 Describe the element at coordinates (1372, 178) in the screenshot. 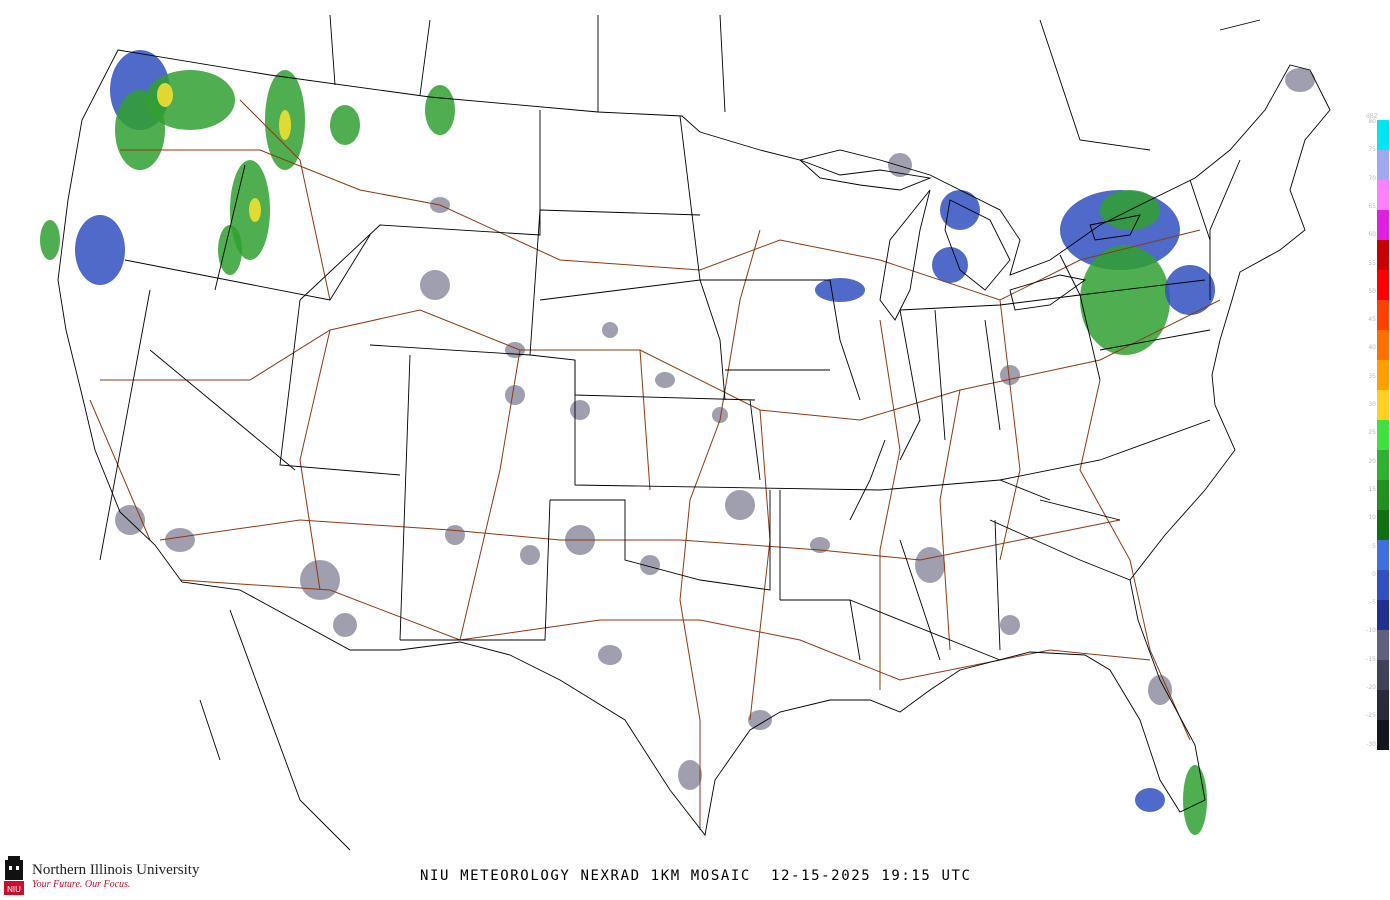

I see `legend-label: 70` at that location.